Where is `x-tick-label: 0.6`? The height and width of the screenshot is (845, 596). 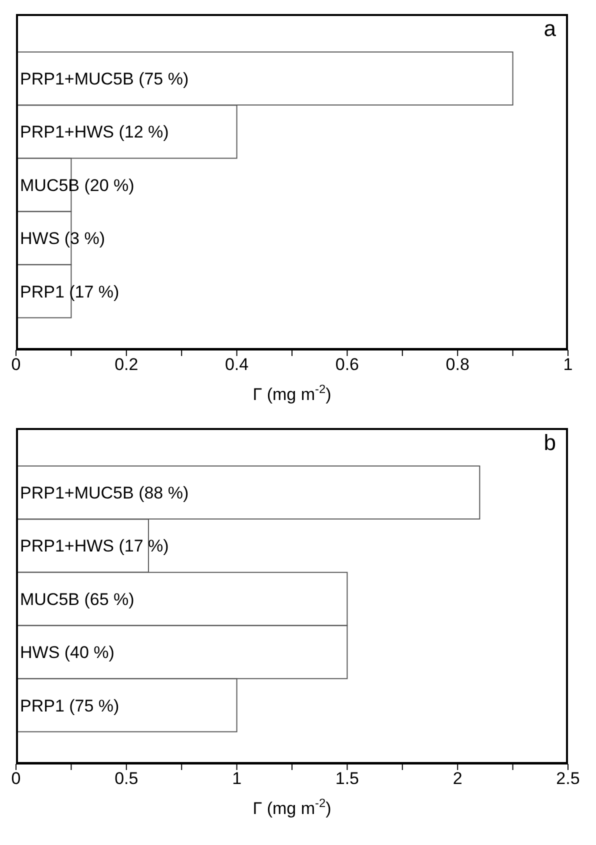
x-tick-label: 0.6 is located at coordinates (347, 364).